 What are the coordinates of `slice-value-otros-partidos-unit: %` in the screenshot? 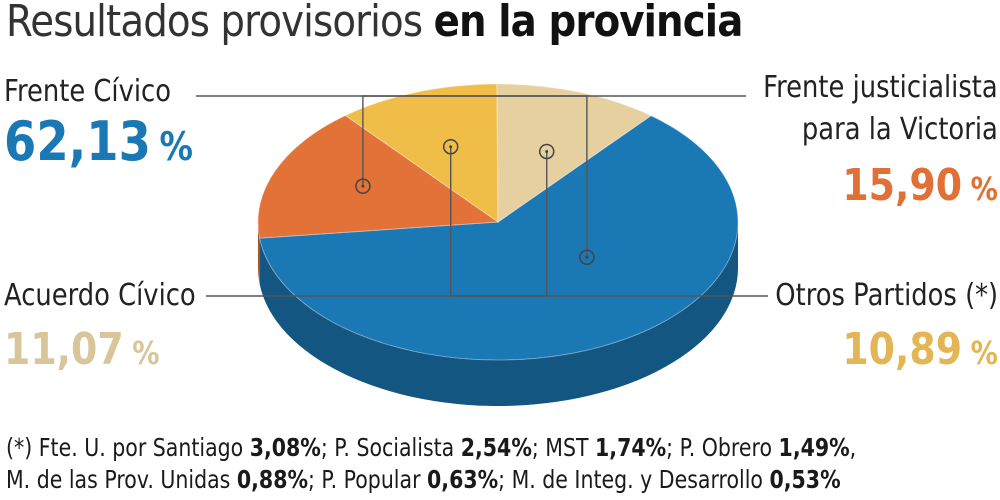 It's located at (984, 354).